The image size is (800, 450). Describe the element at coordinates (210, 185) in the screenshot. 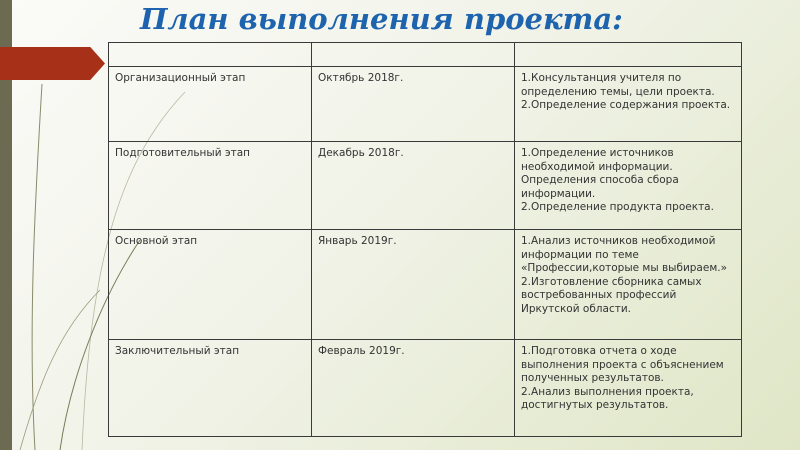

I see `stage-cell: Подготовительный этап` at that location.